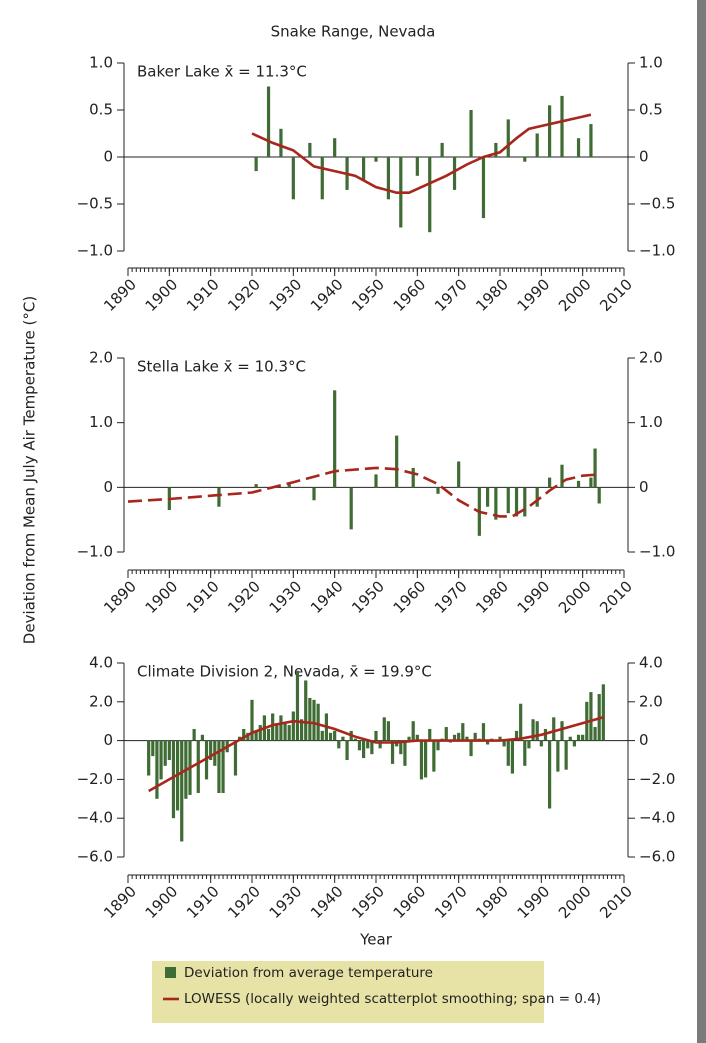 Image resolution: width=706 pixels, height=1043 pixels. What do you see at coordinates (644, 487) in the screenshot?
I see `y-tick-label-right: 0` at bounding box center [644, 487].